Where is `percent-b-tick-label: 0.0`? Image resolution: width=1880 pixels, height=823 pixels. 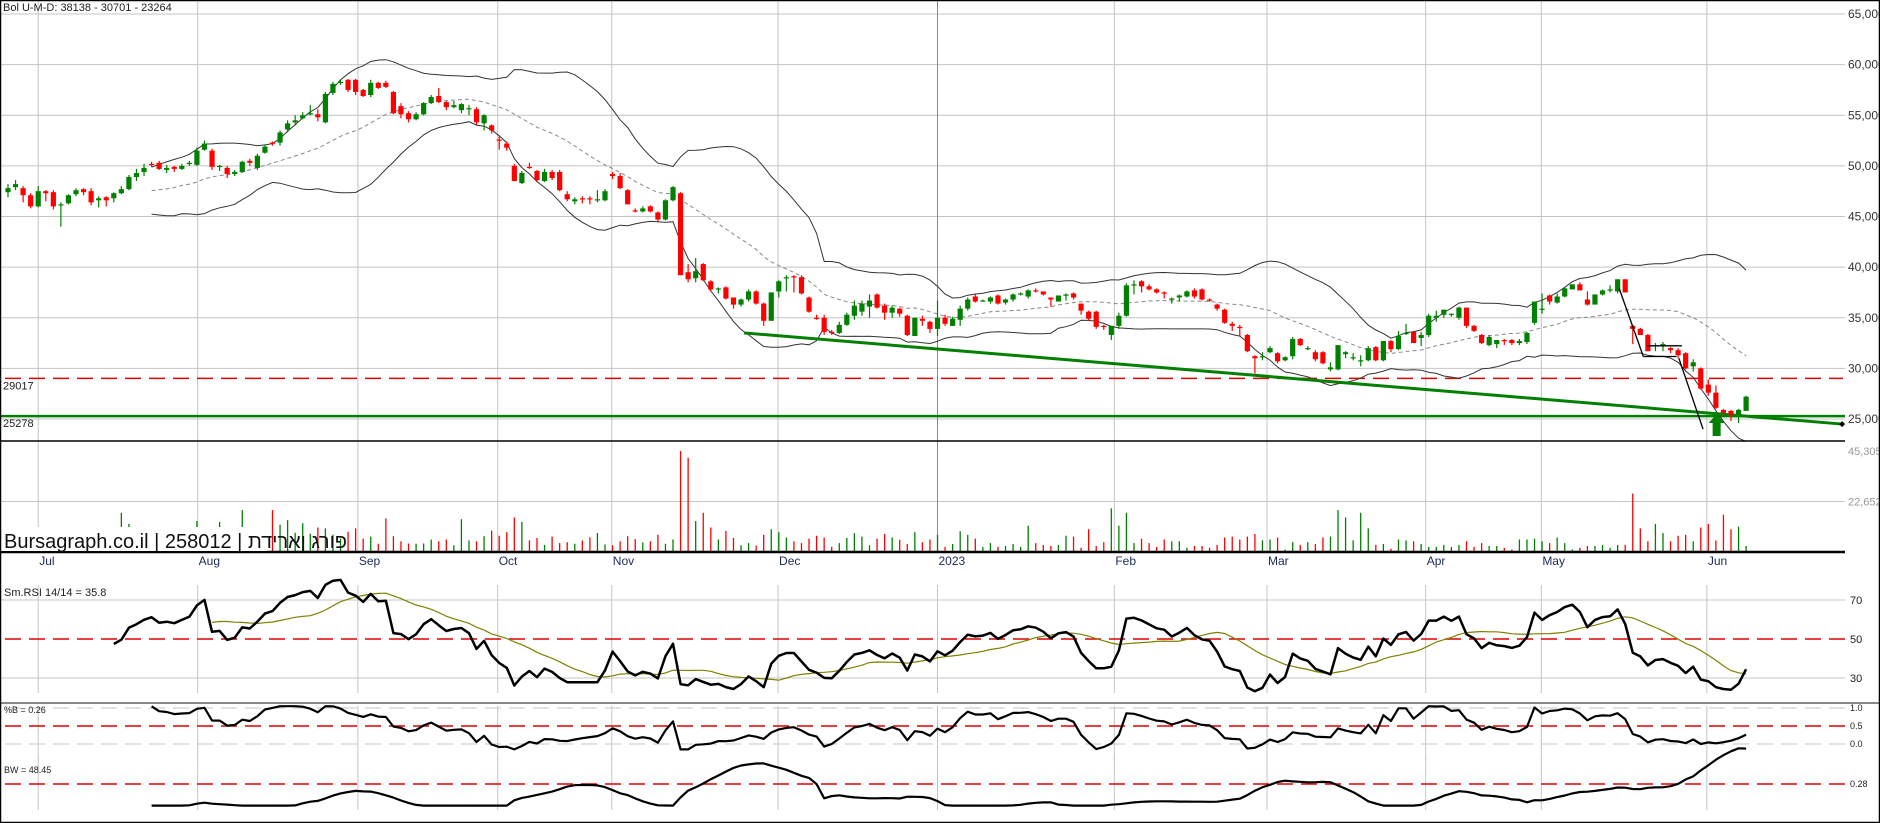
percent-b-tick-label: 0.0 is located at coordinates (1856, 744).